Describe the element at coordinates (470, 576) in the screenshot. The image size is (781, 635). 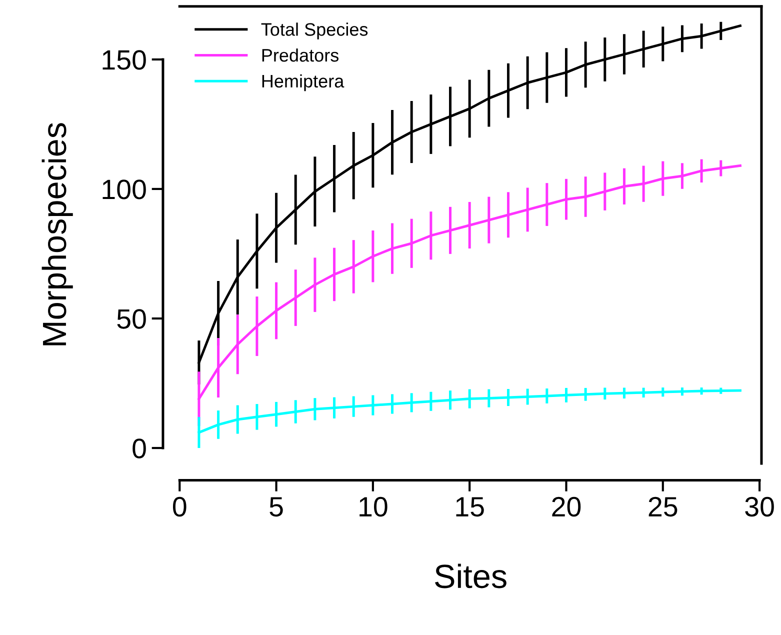
I see `x-axis-title: Sites` at that location.